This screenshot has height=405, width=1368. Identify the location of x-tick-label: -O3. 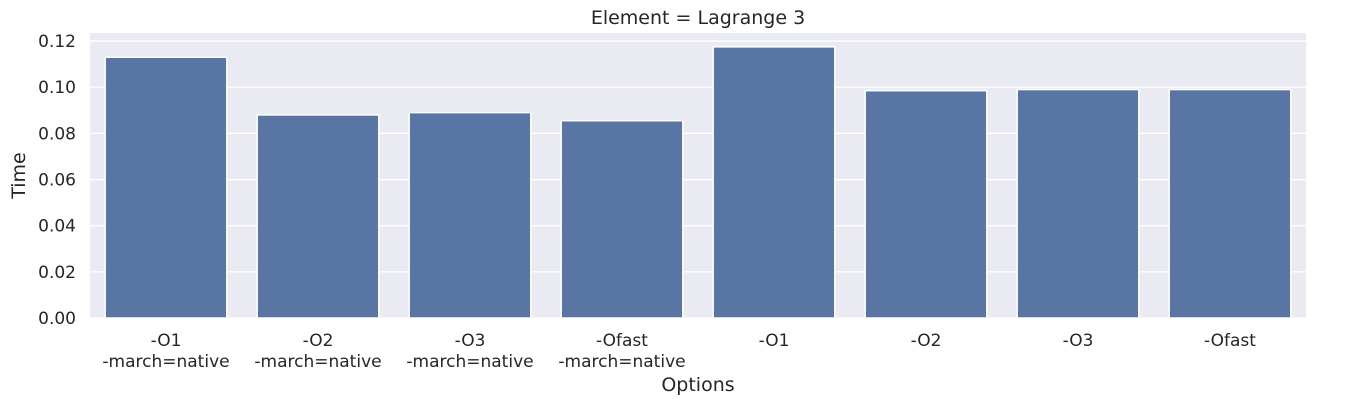
(1078, 341).